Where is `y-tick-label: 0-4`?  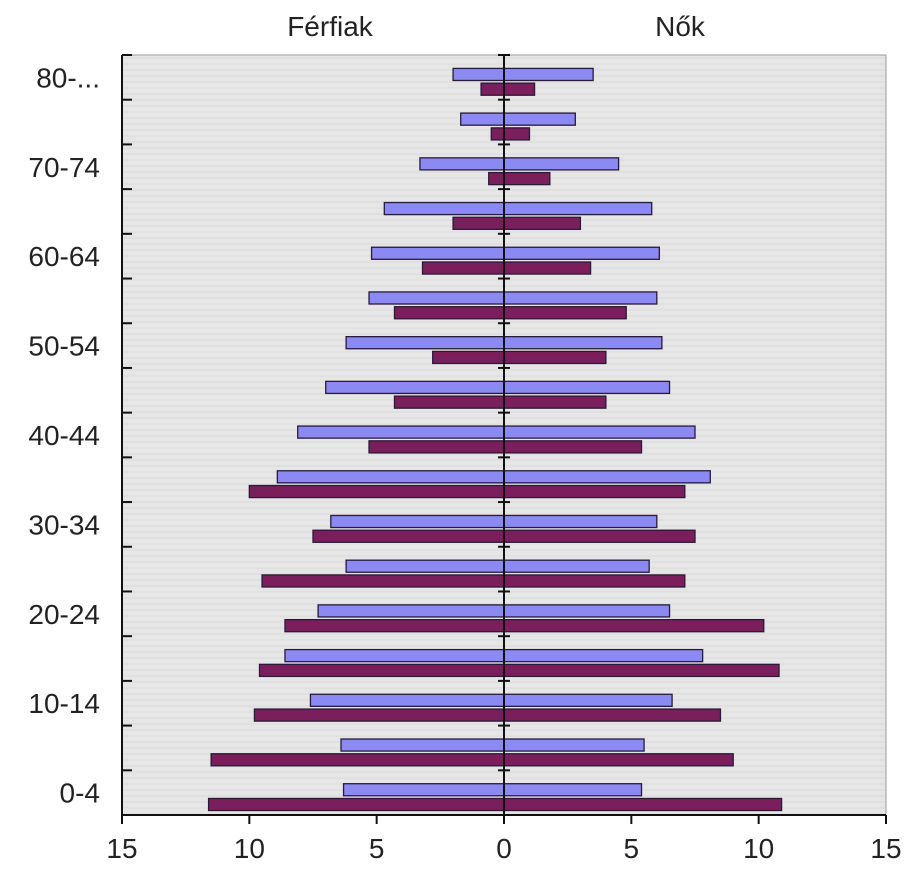 y-tick-label: 0-4 is located at coordinates (80, 793).